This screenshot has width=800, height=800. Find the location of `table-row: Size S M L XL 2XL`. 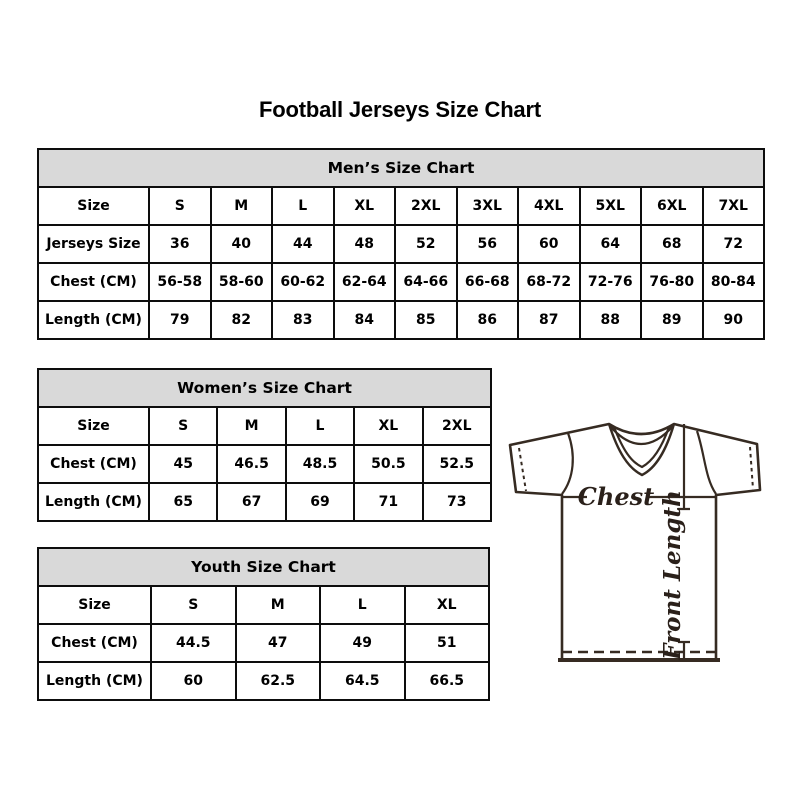

table-row: Size S M L XL 2XL is located at coordinates (265, 426).